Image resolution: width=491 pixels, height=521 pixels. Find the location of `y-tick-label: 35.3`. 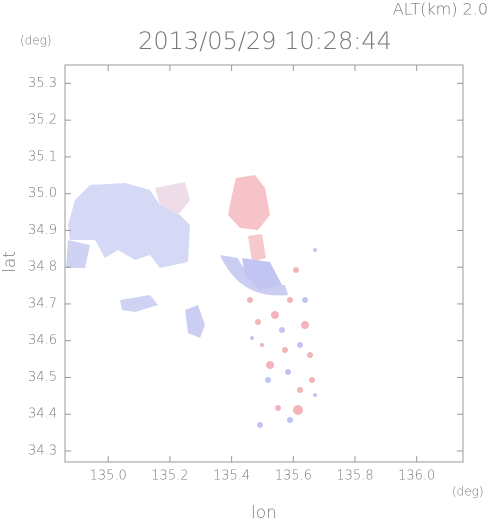

y-tick-label: 35.3 is located at coordinates (42, 83).